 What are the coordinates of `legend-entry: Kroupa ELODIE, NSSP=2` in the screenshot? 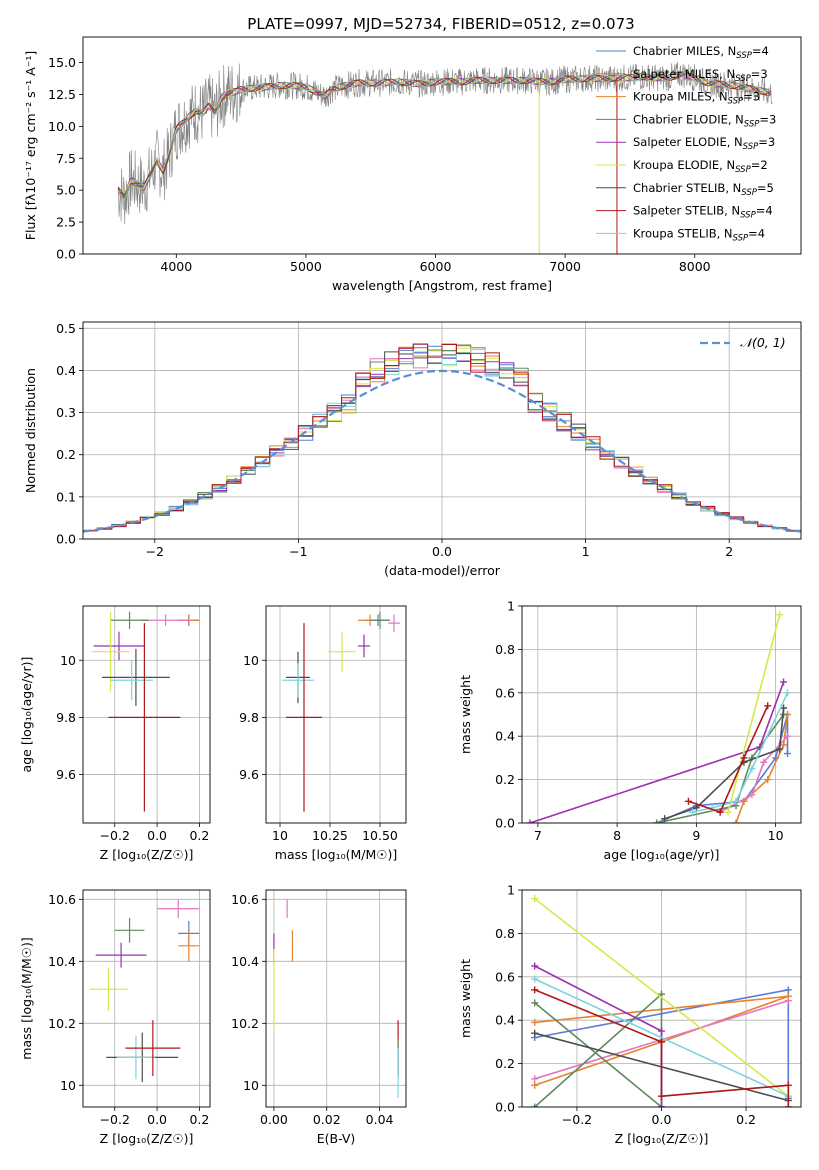 It's located at (700, 166).